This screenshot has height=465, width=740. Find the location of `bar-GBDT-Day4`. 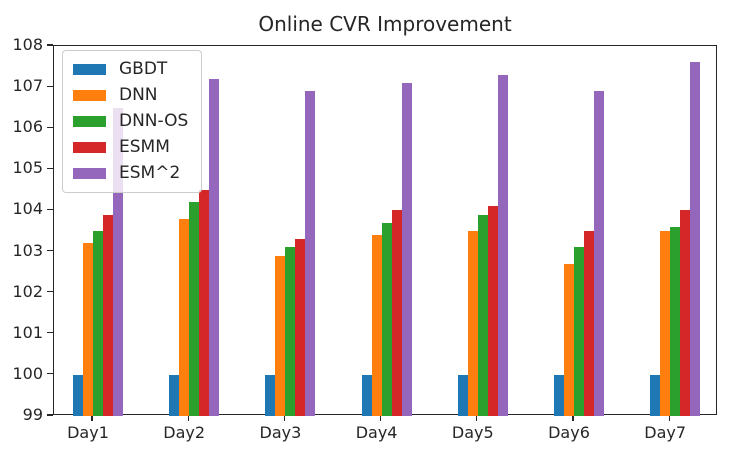

bar-GBDT-Day4 is located at coordinates (366, 395).